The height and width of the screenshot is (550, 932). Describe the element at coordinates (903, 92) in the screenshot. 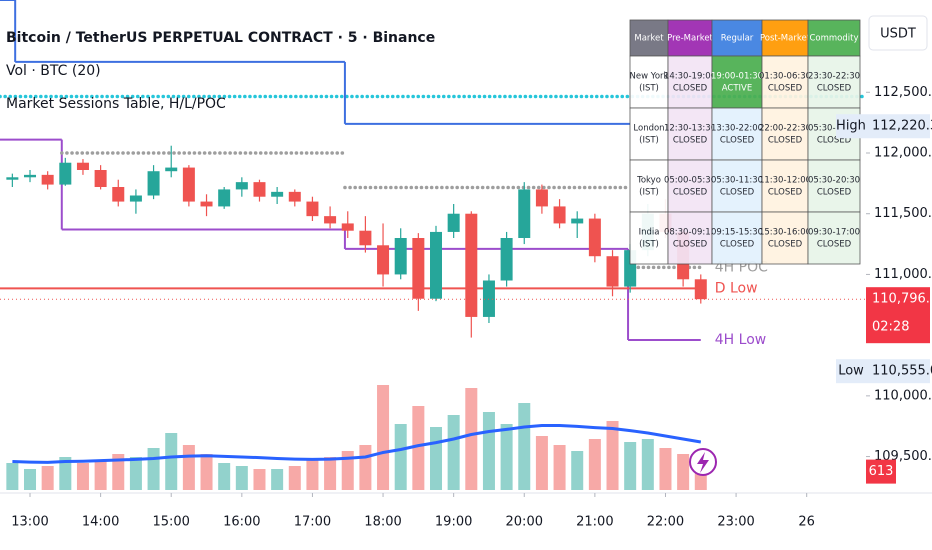

I see `y-tick-label: 112,500.0` at that location.